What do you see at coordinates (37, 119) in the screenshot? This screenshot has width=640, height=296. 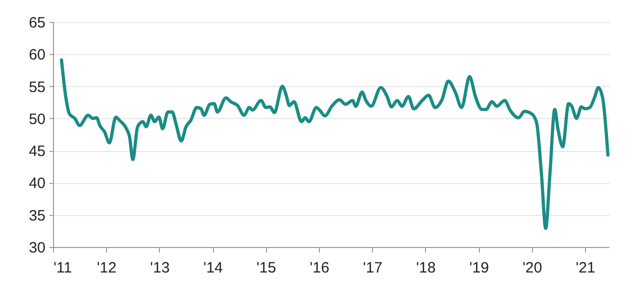 I see `y-tick-label: 50` at bounding box center [37, 119].